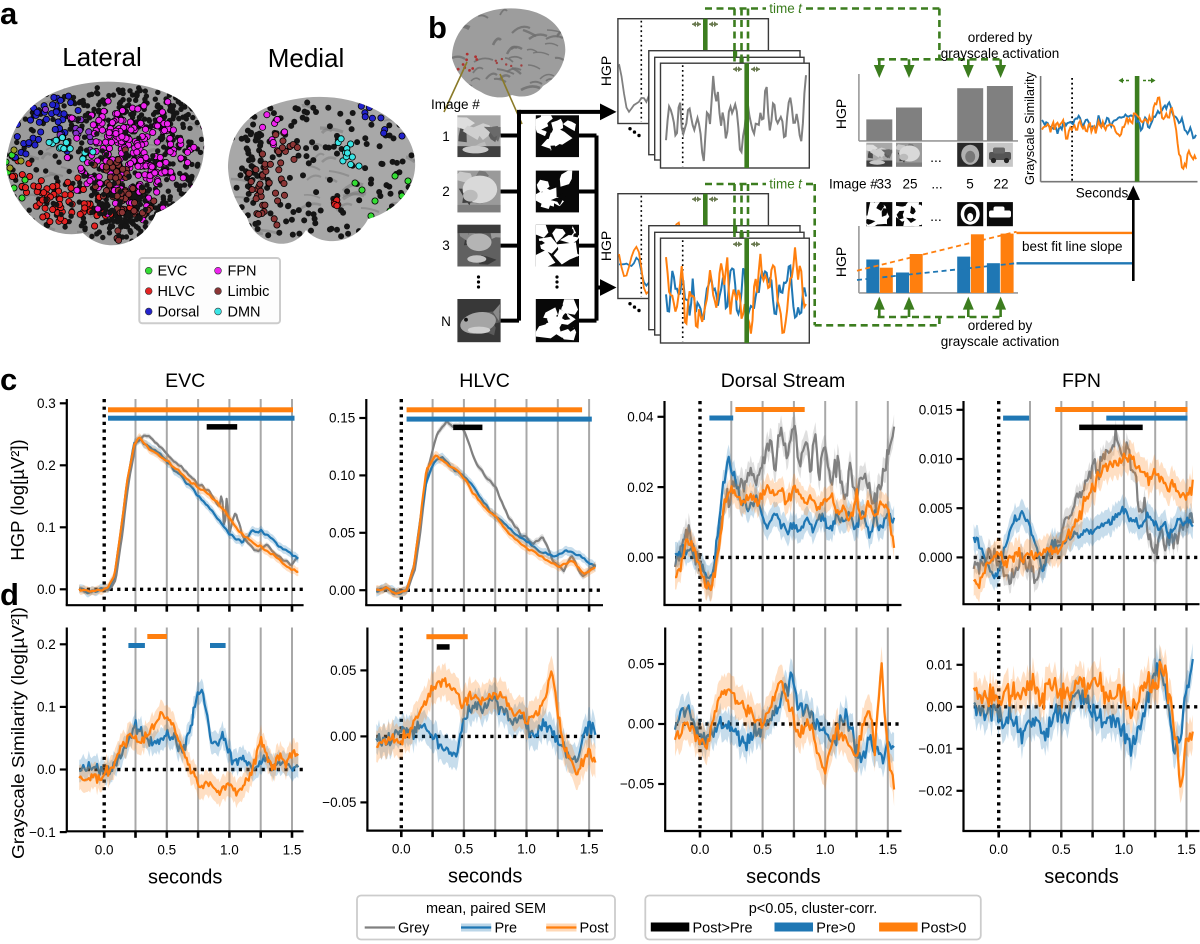 The image size is (1200, 944). I want to click on svg-text: Grayscale Similarity, so click(1029, 128).